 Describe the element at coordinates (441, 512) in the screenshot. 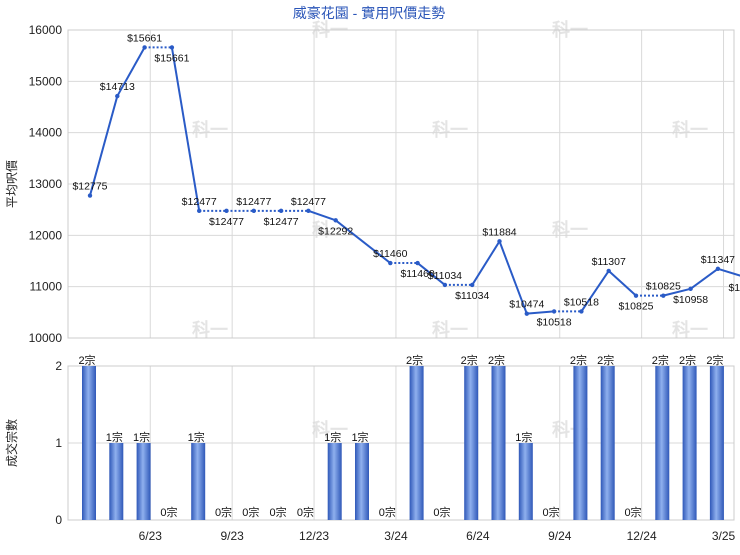

I see `bar-label-13: 0宗` at that location.